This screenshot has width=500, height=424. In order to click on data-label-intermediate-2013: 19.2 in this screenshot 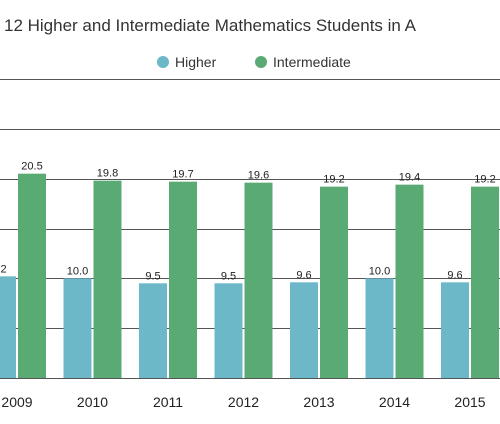, I will do `click(333, 180)`.